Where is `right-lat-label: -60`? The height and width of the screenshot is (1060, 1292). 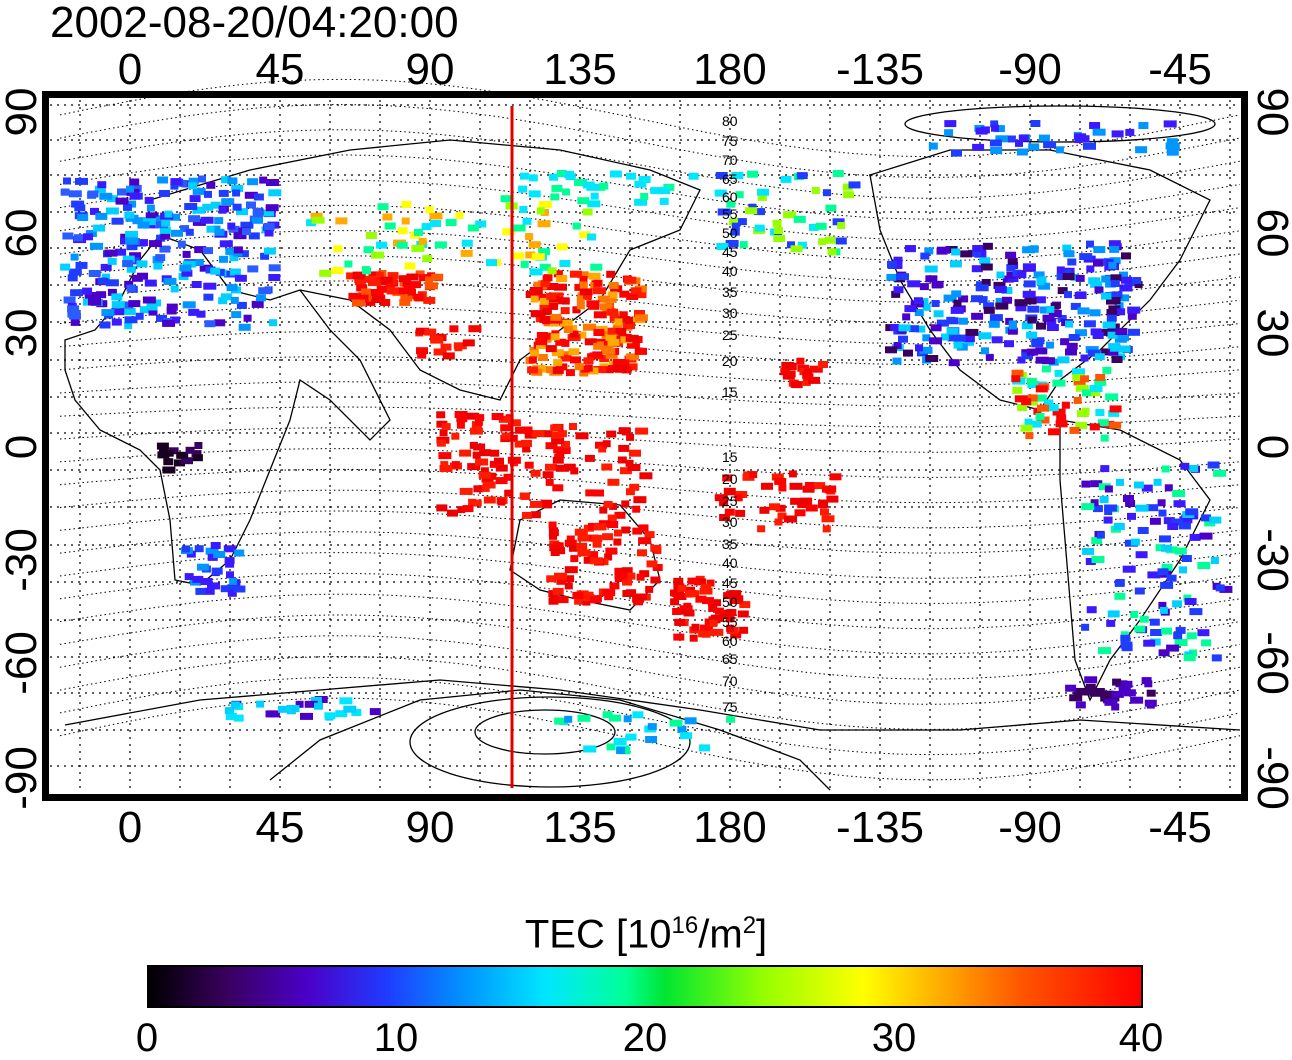 right-lat-label: -60 is located at coordinates (1270, 663).